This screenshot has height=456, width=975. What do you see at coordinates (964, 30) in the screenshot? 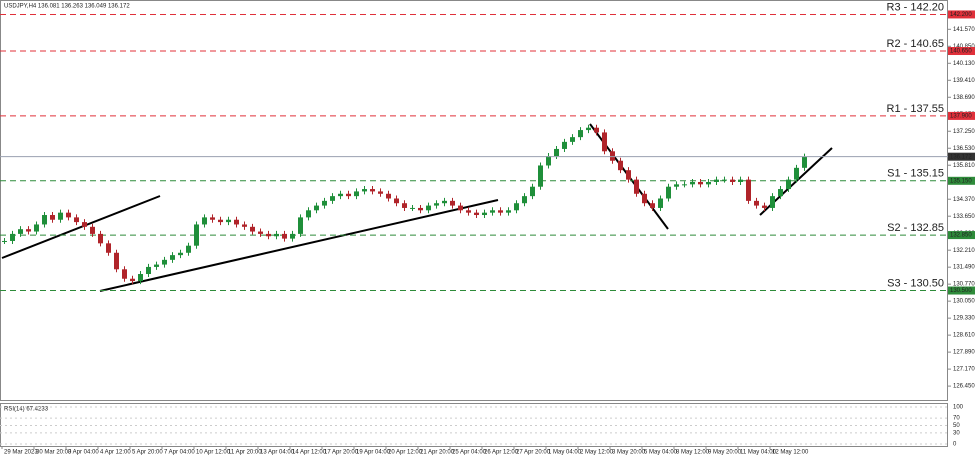
I see `y-tick-label: 141.570` at bounding box center [964, 30].